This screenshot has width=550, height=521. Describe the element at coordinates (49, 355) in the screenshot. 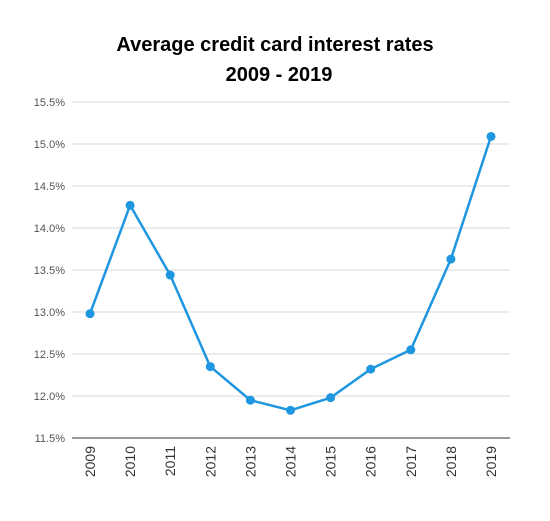

I see `y-tick-label: 12.5%` at that location.